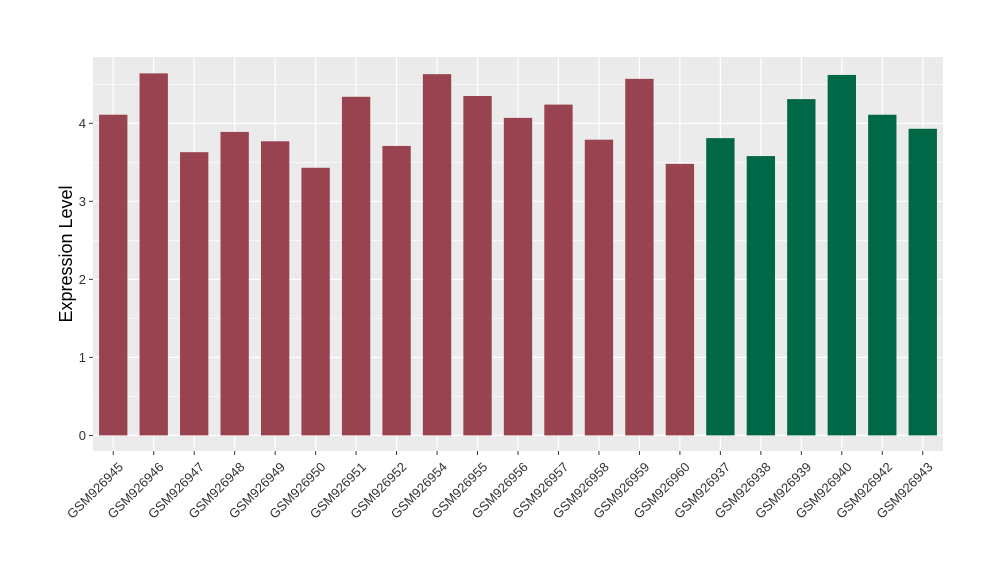 Image resolution: width=1000 pixels, height=580 pixels. What do you see at coordinates (356, 266) in the screenshot?
I see `bar-GSM926951` at bounding box center [356, 266].